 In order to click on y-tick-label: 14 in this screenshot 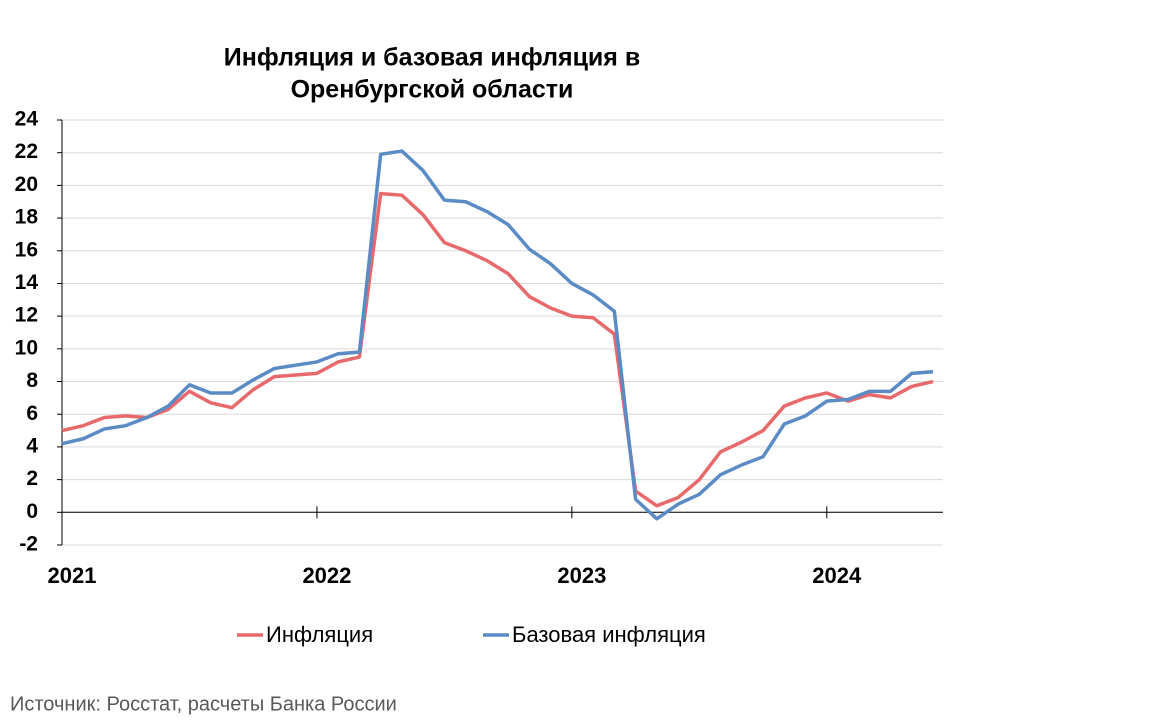, I will do `click(27, 282)`.